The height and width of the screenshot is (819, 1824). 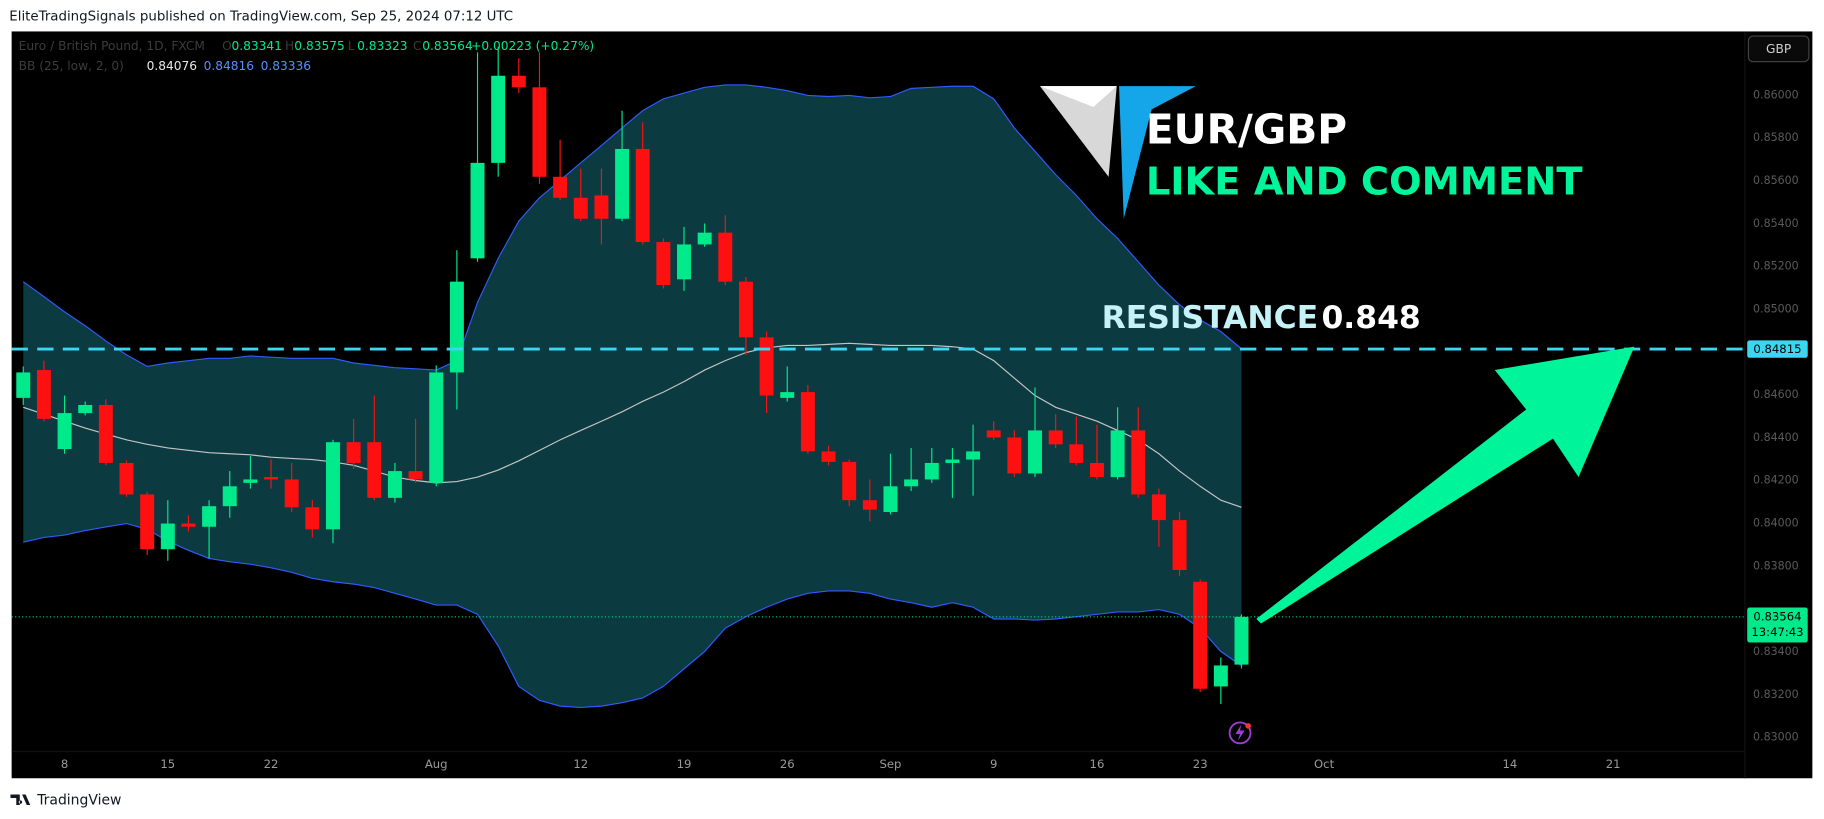 What do you see at coordinates (1210, 318) in the screenshot?
I see `resistance-label: RESISTANCE` at bounding box center [1210, 318].